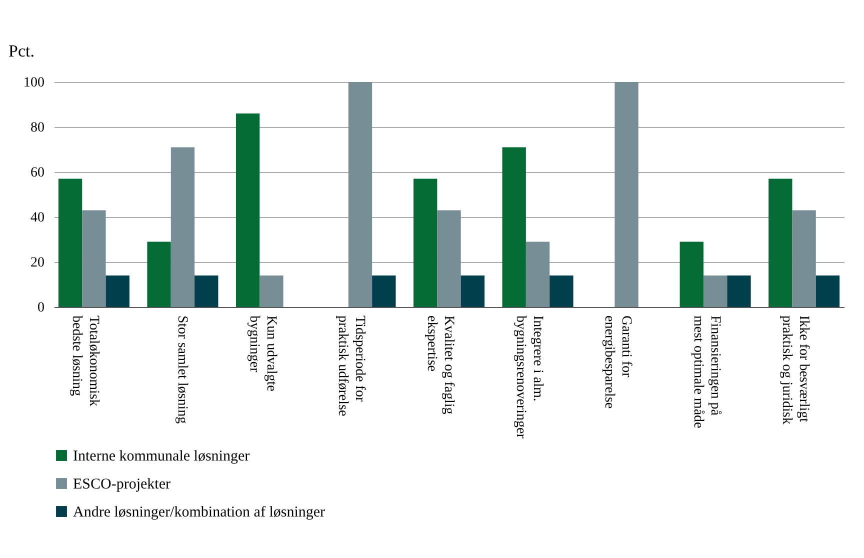  Describe the element at coordinates (199, 512) in the screenshot. I see `legend-label: Andre løsninger/kombination af løsninger` at that location.